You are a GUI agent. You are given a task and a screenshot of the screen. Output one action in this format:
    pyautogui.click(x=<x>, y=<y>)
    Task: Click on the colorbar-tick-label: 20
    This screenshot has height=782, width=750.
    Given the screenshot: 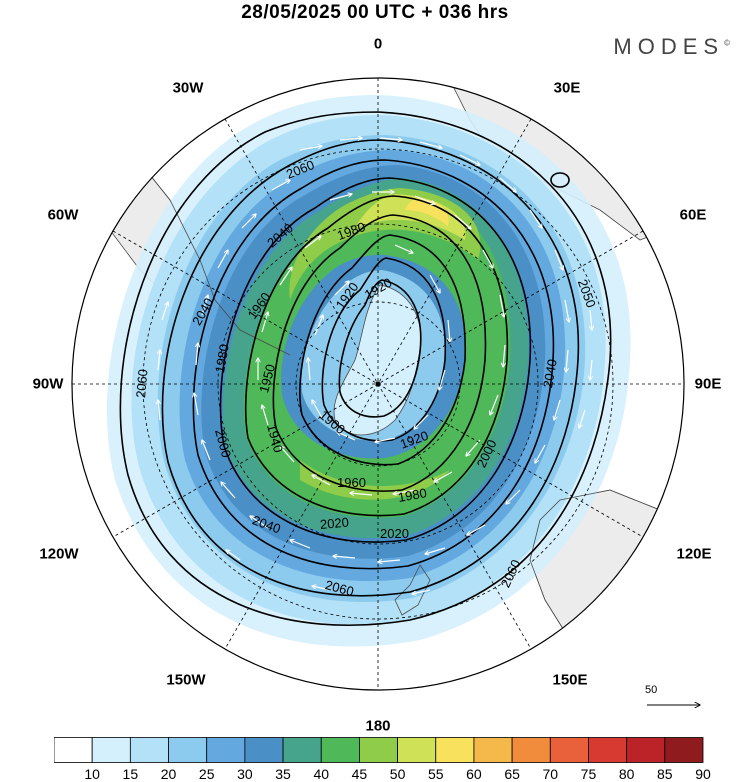 What is the action you would take?
    pyautogui.click(x=168, y=774)
    